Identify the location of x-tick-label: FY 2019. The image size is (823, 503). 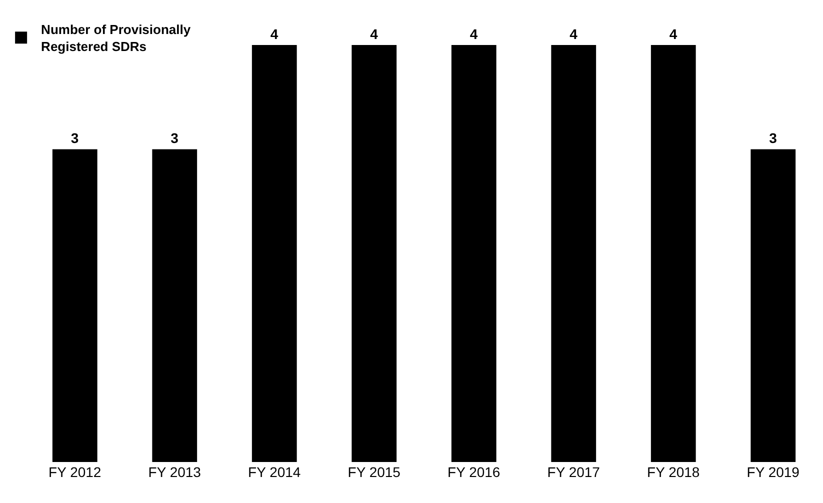
(773, 472).